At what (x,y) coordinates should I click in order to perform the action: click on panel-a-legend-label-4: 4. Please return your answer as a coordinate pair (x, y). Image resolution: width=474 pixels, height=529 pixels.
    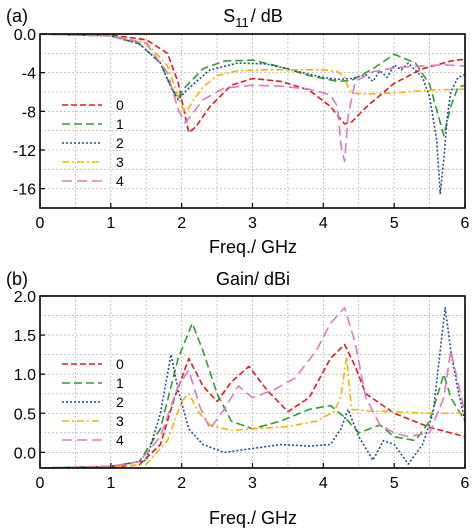
    Looking at the image, I should click on (120, 181).